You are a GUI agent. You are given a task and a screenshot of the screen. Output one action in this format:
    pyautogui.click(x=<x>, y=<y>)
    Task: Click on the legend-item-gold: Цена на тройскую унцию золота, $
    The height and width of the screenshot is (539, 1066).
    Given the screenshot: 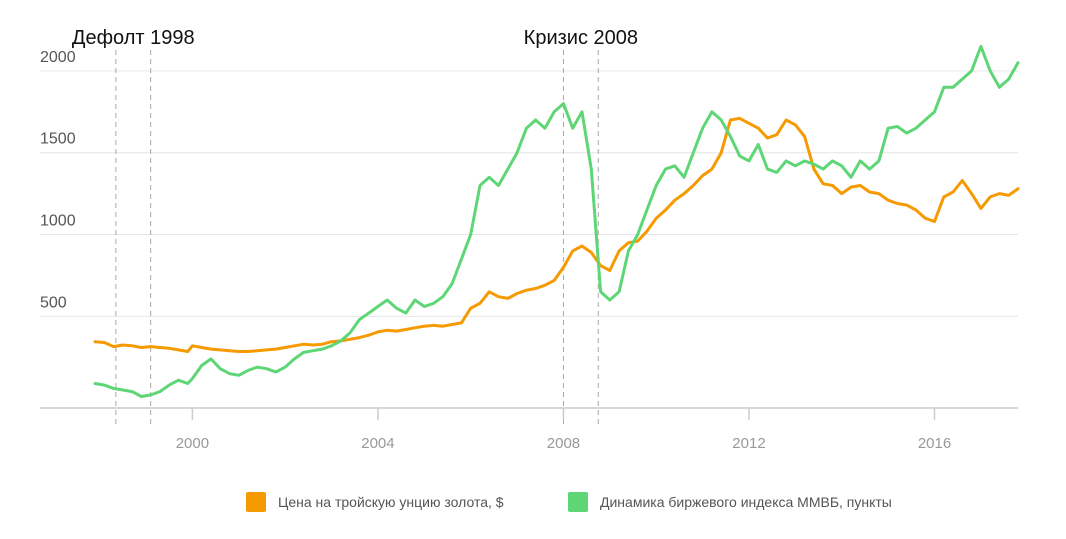 What is the action you would take?
    pyautogui.click(x=375, y=502)
    